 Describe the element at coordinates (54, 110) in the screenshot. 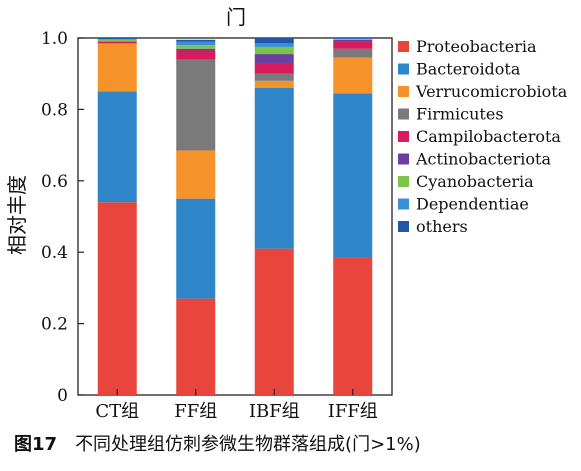

I see `y-tick-label: 0.8` at that location.